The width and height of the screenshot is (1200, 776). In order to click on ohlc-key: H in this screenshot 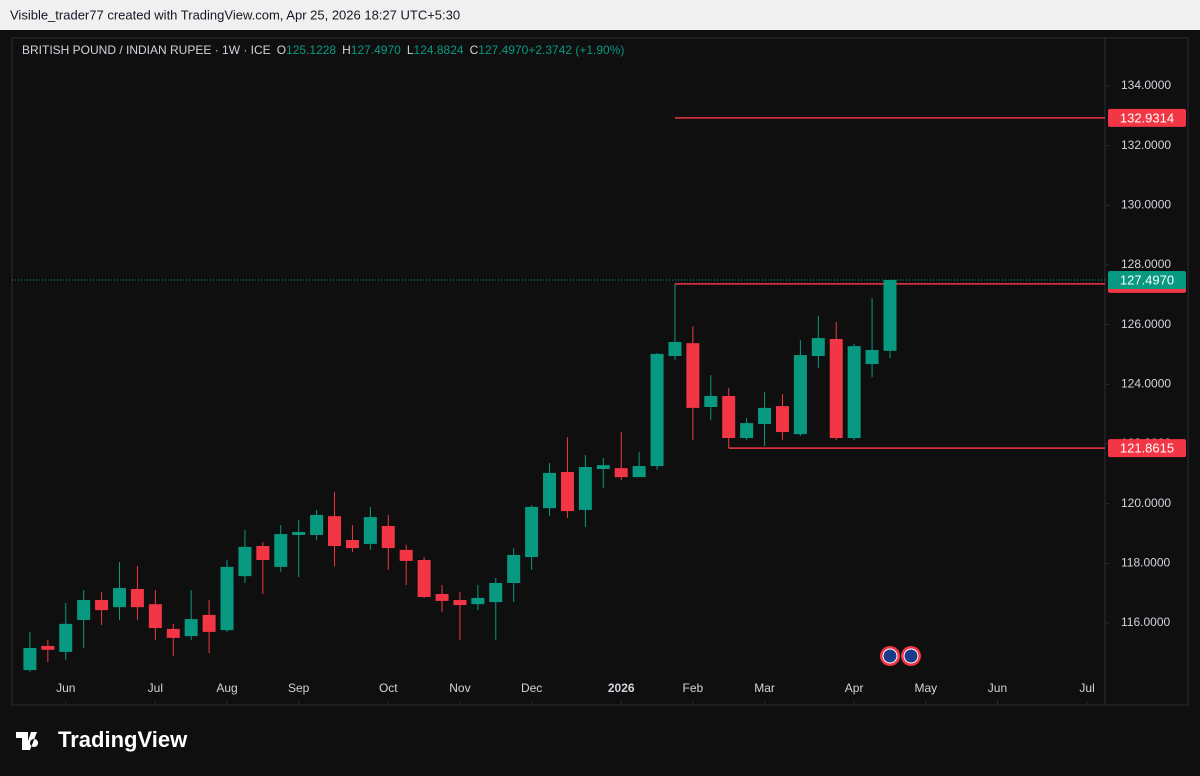, I will do `click(346, 50)`.